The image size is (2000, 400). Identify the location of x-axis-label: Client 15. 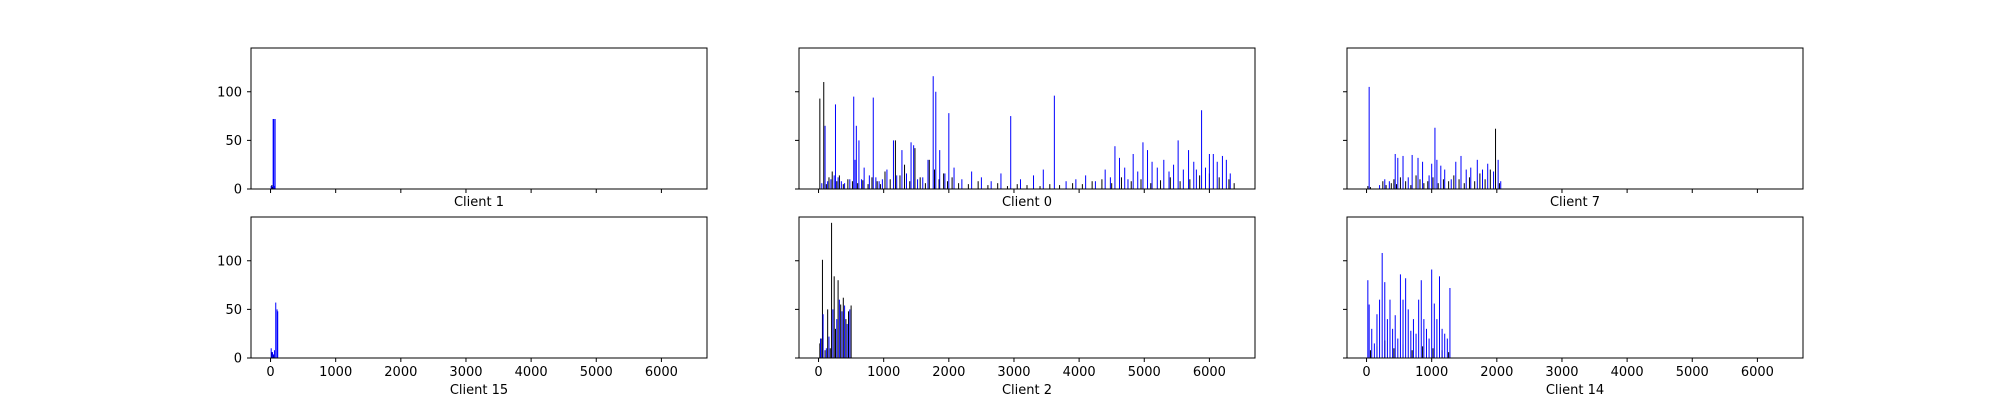
(479, 390).